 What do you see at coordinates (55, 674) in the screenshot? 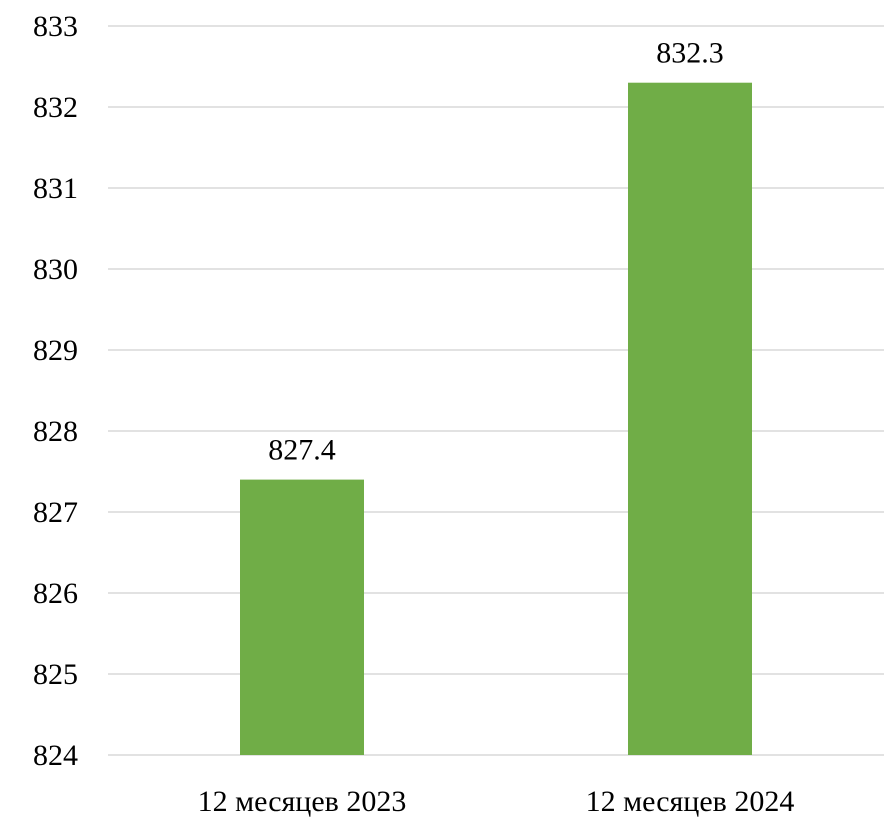
I see `y-tick-label: 825` at bounding box center [55, 674].